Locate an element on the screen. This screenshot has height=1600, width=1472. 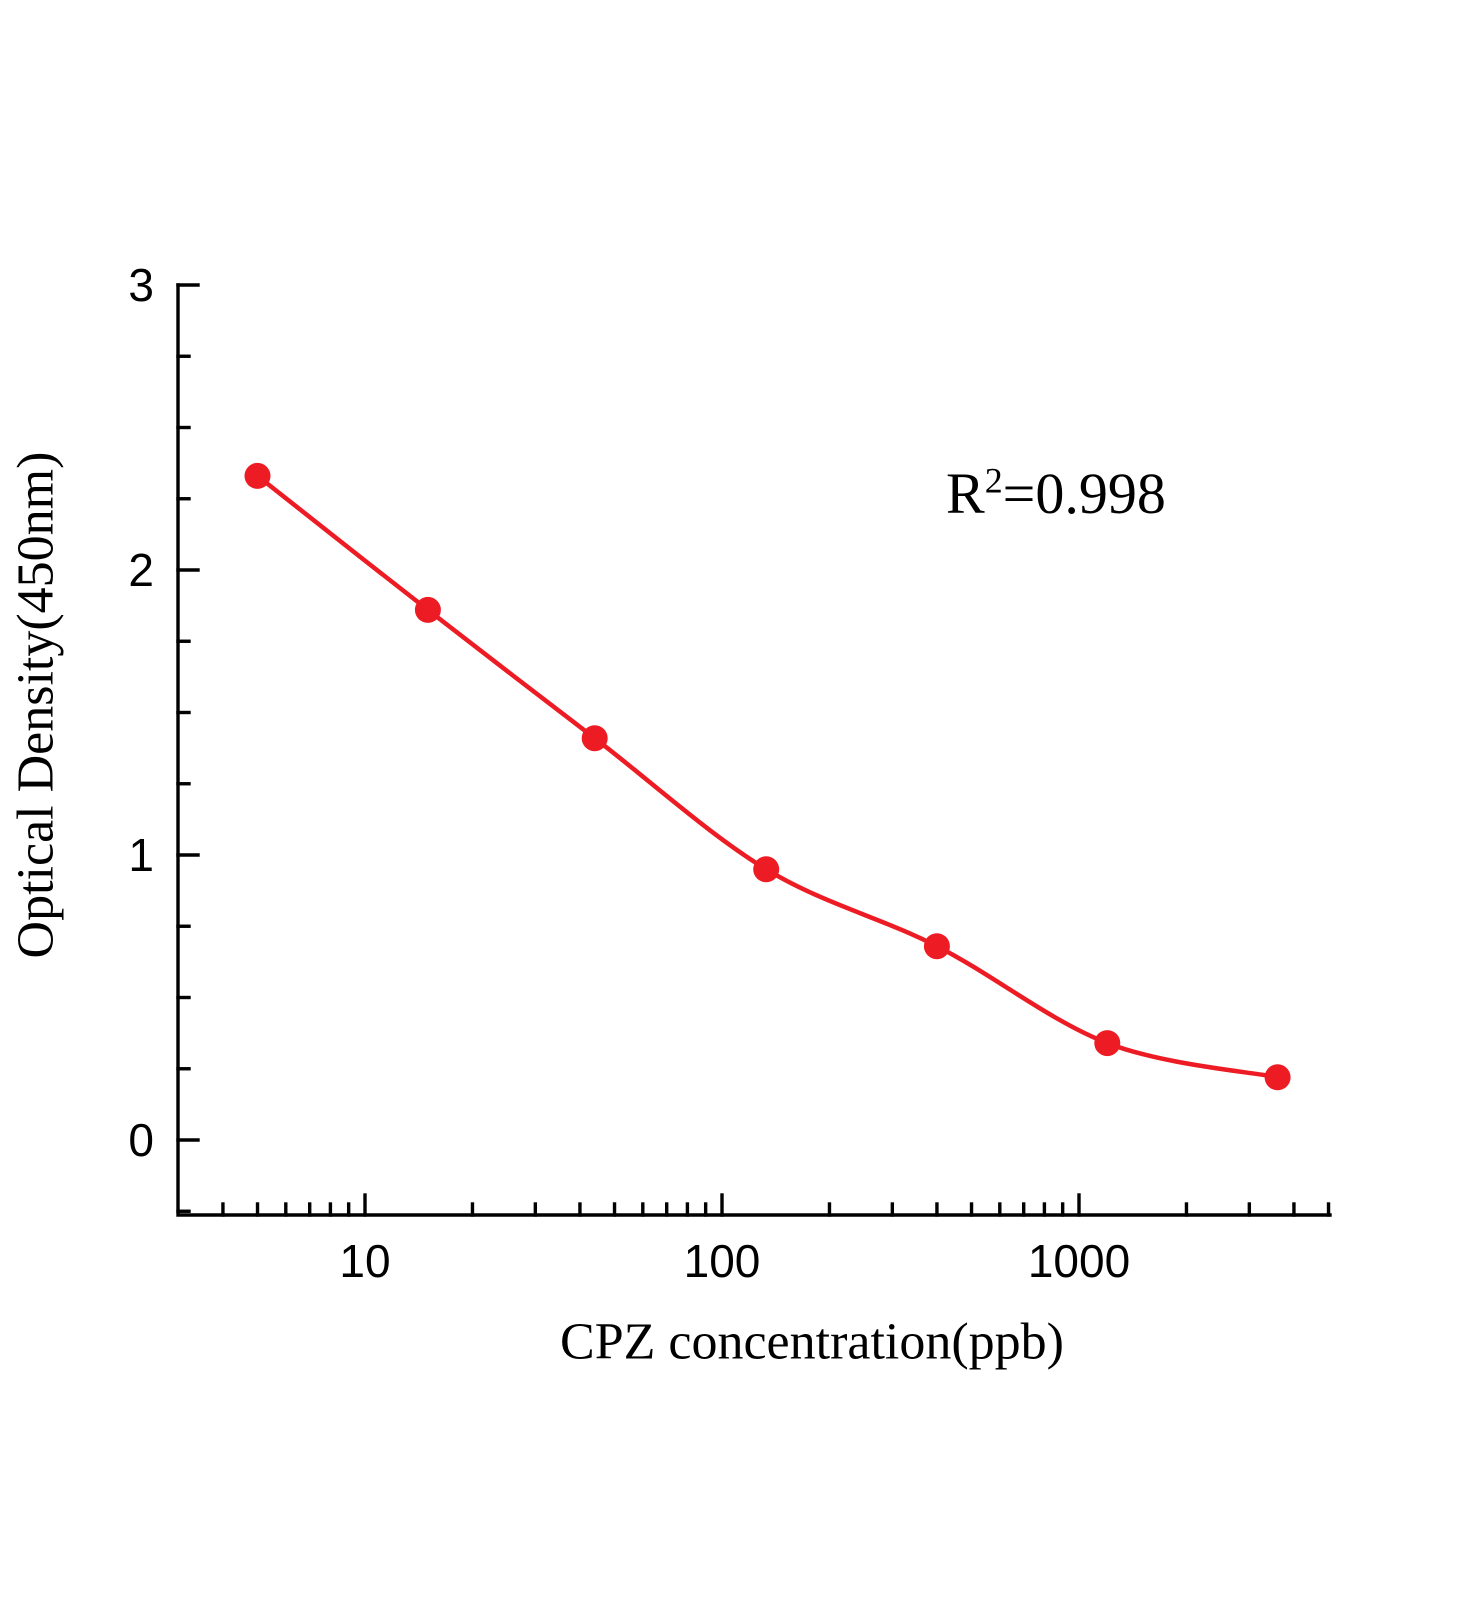
y-tick-label: 0 is located at coordinates (141, 1140).